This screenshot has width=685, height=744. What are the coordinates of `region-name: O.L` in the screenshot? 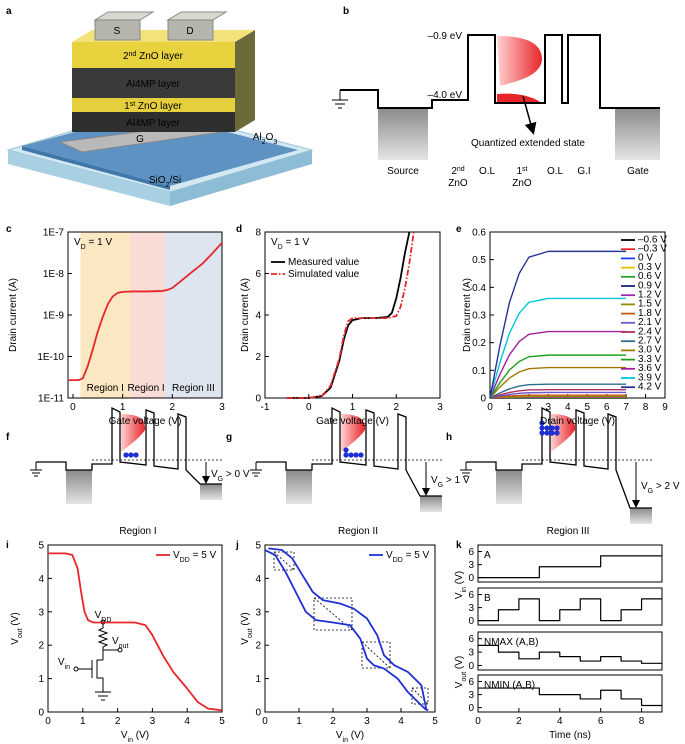 It's located at (487, 171).